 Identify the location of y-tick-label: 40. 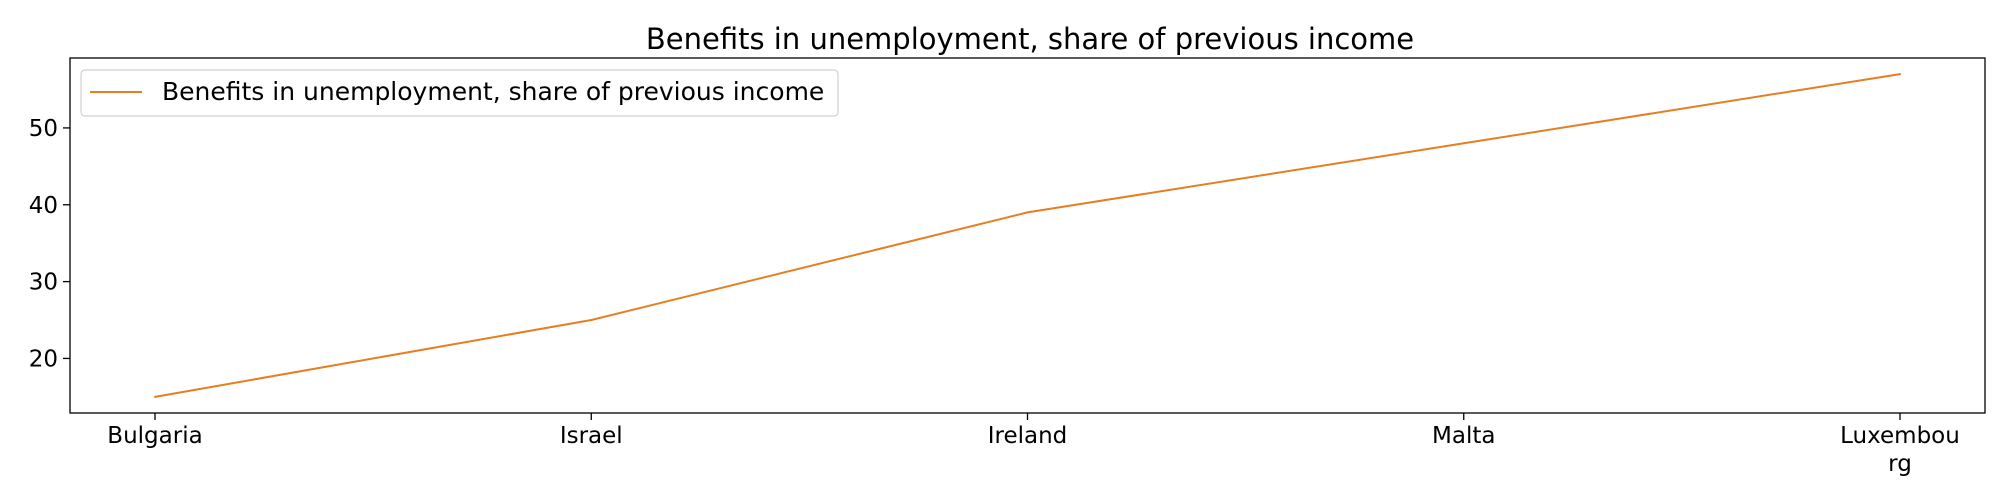
(43, 206).